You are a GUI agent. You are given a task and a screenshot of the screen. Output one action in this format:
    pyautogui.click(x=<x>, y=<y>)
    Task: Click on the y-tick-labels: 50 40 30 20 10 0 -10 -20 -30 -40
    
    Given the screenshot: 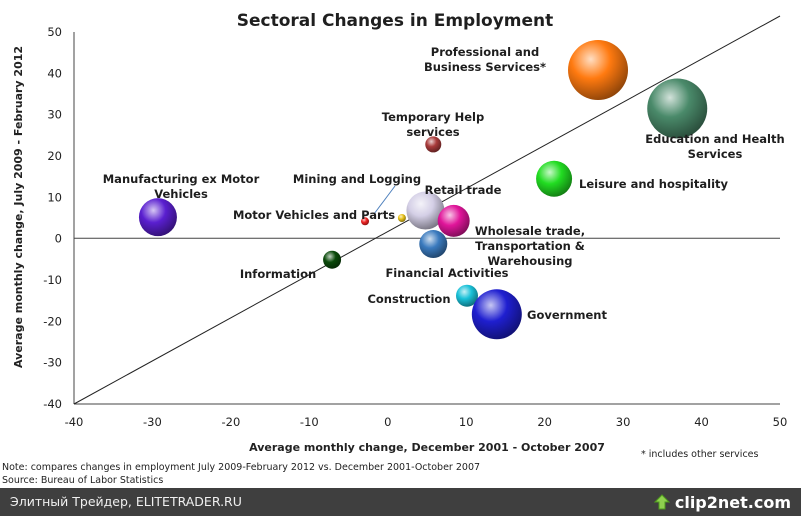 What is the action you would take?
    pyautogui.click(x=52, y=218)
    